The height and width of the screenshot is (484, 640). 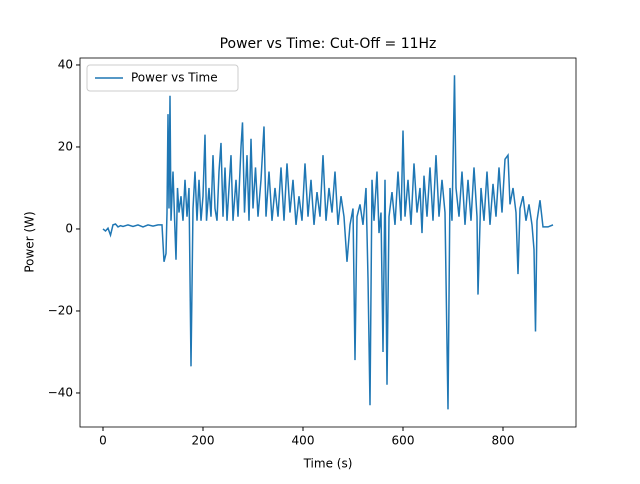 What do you see at coordinates (328, 464) in the screenshot?
I see `x-axis-label: Time (s)` at bounding box center [328, 464].